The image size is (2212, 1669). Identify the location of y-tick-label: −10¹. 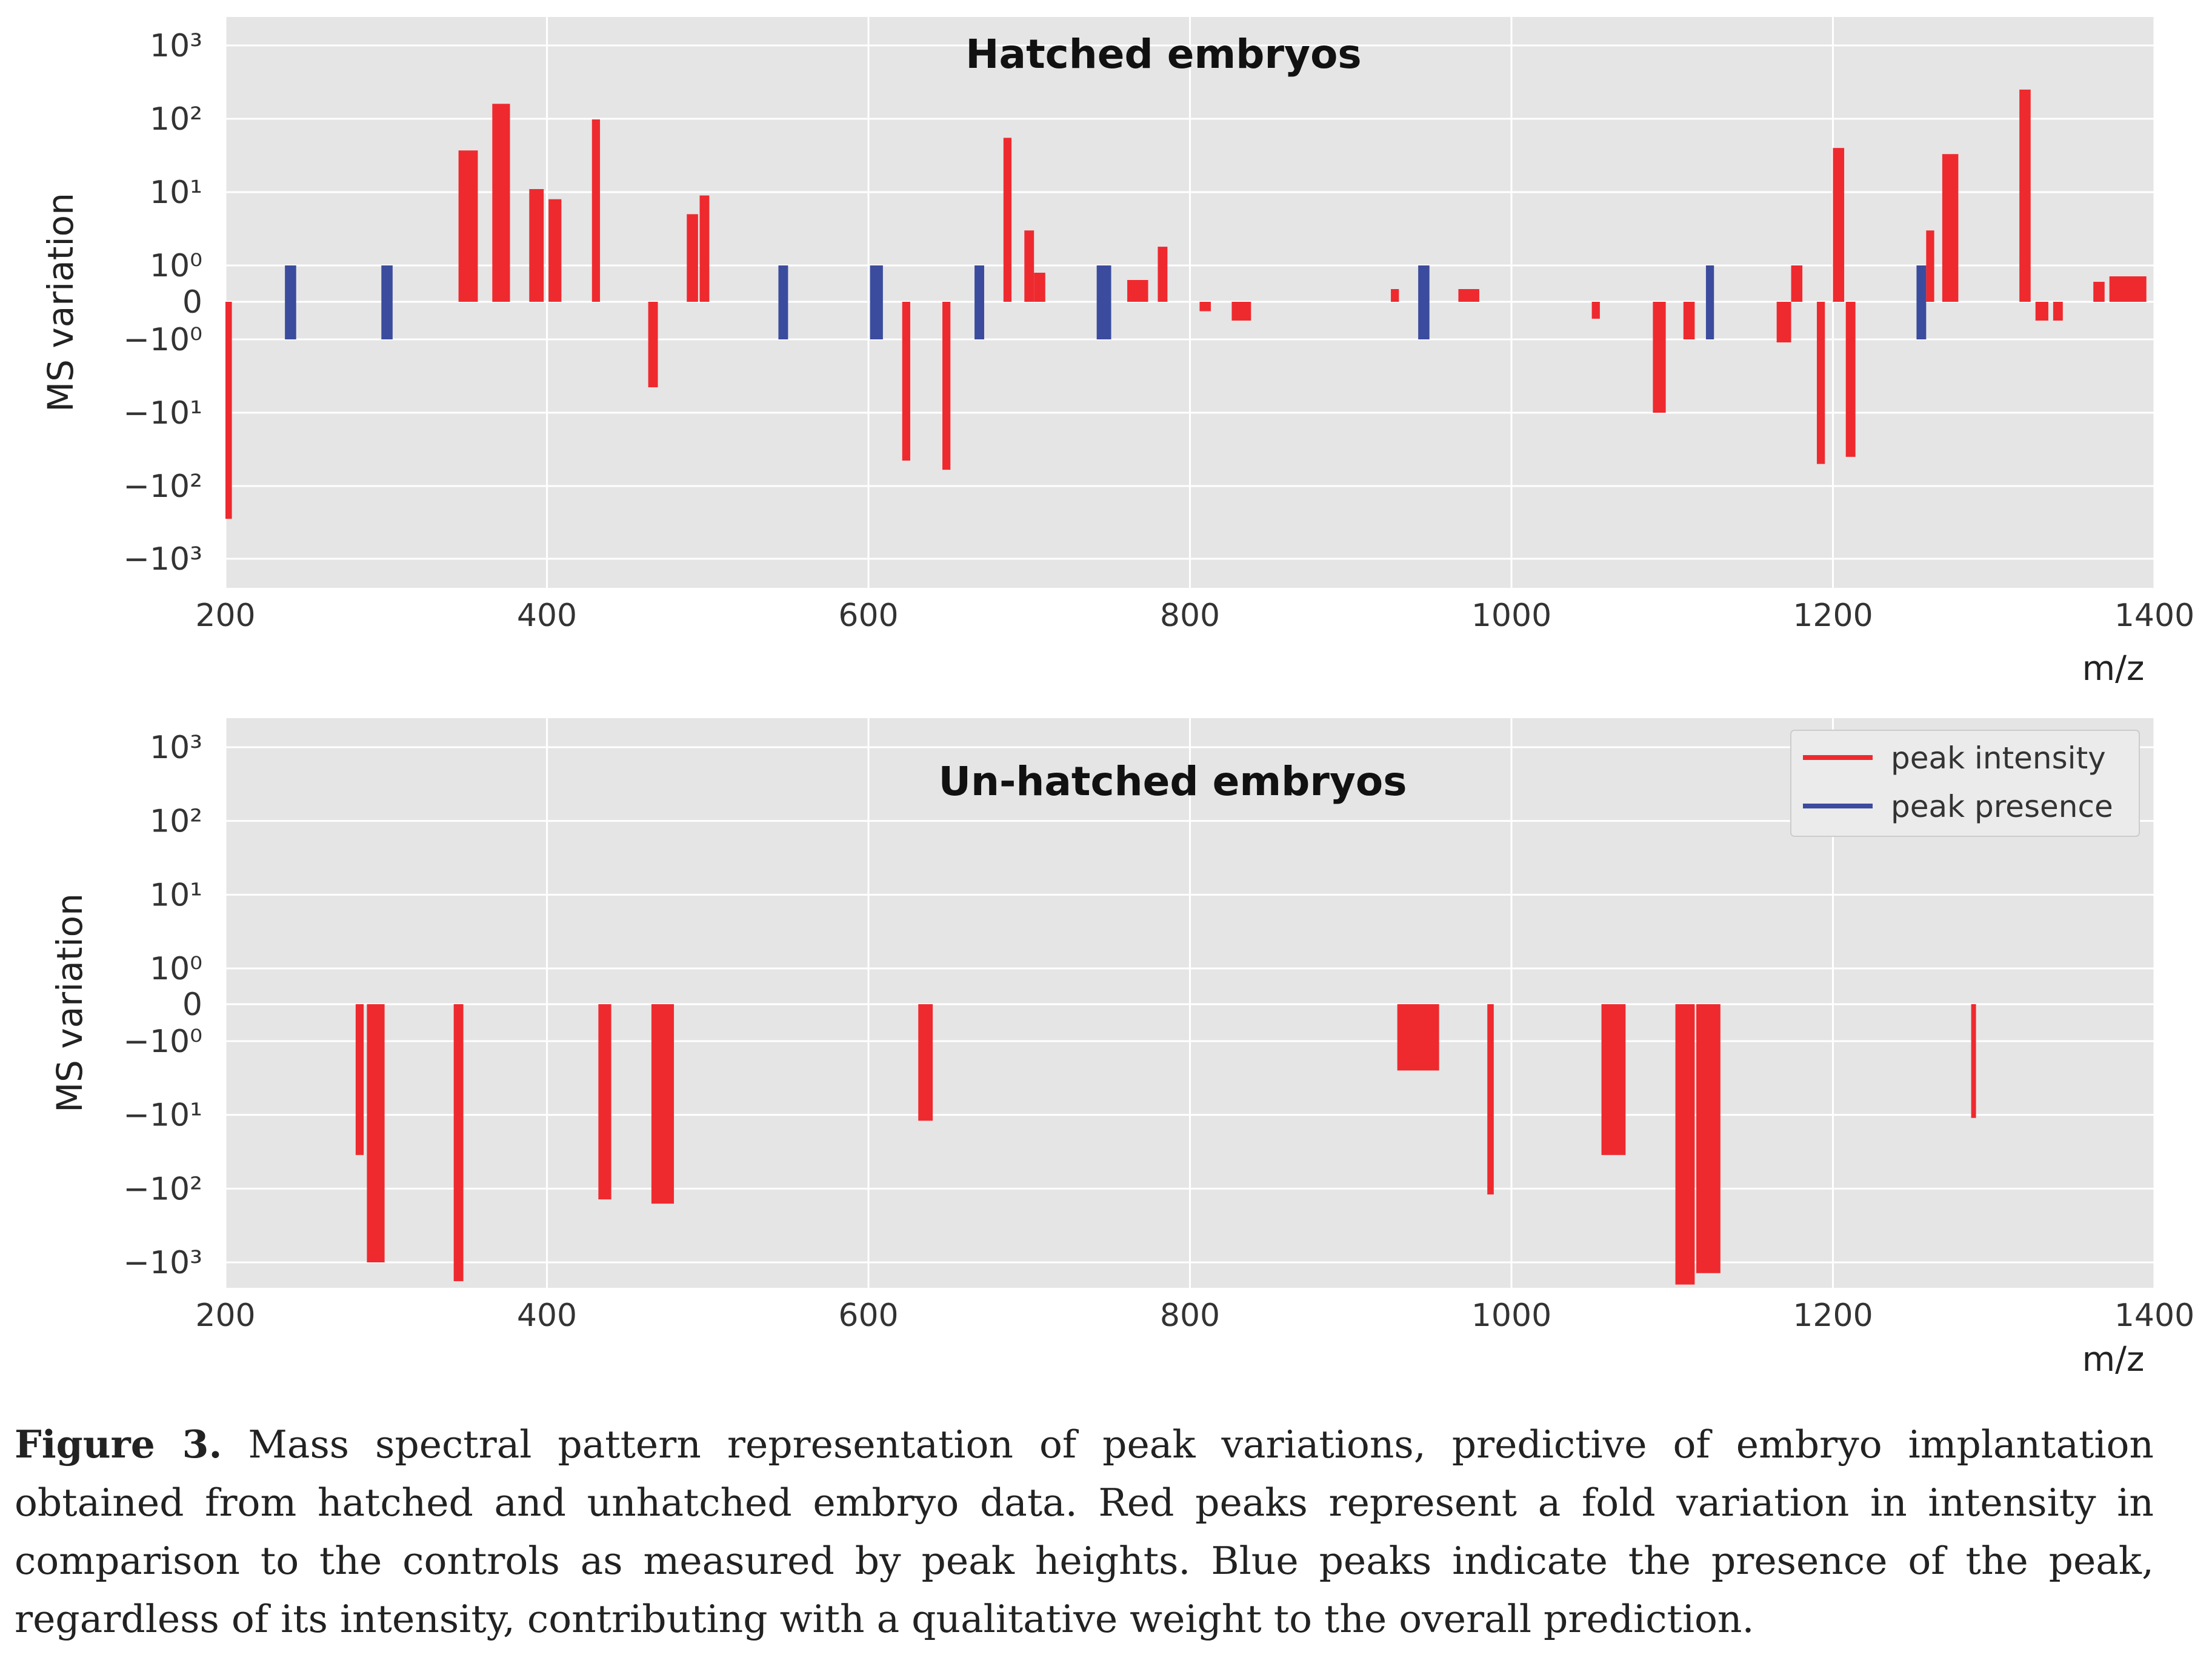
(163, 413).